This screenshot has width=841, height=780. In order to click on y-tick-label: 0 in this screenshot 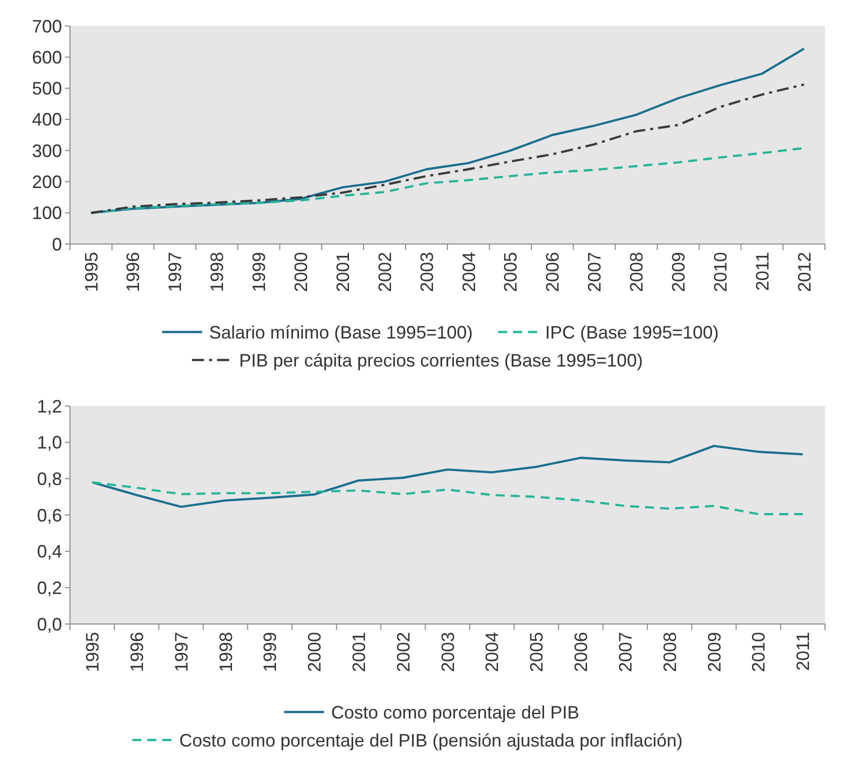, I will do `click(57, 244)`.